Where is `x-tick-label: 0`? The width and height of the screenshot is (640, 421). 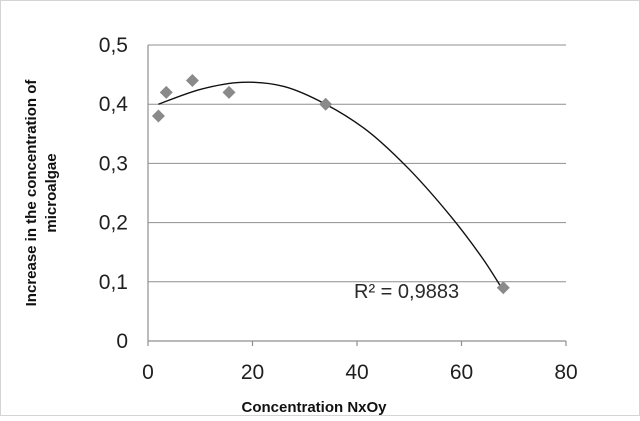 x-tick-label: 0 is located at coordinates (148, 372).